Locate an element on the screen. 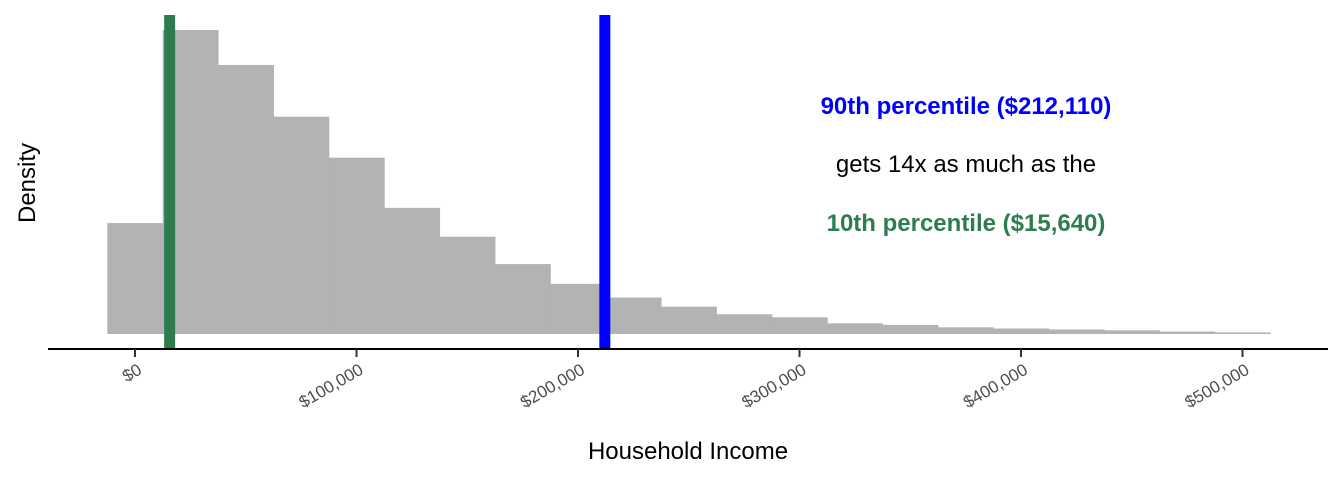 The height and width of the screenshot is (480, 1344). x-tick-label: $500,000 is located at coordinates (1217, 386).